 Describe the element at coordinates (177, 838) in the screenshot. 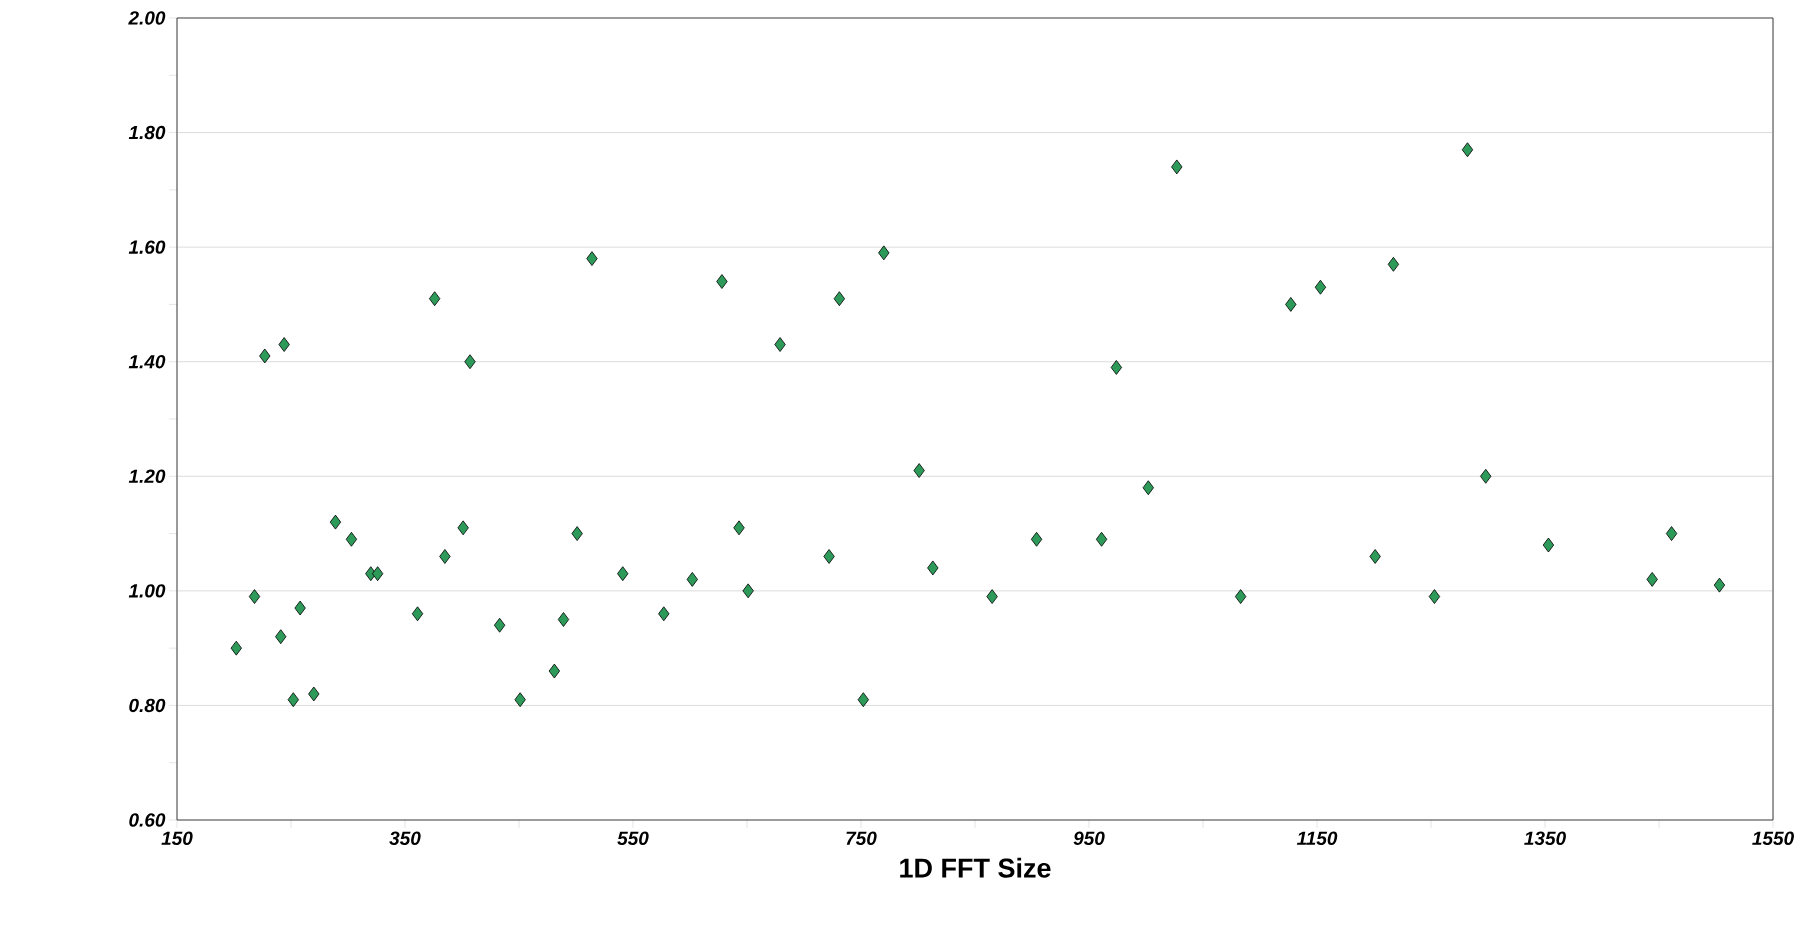

I see `x-tick-label: 150` at that location.